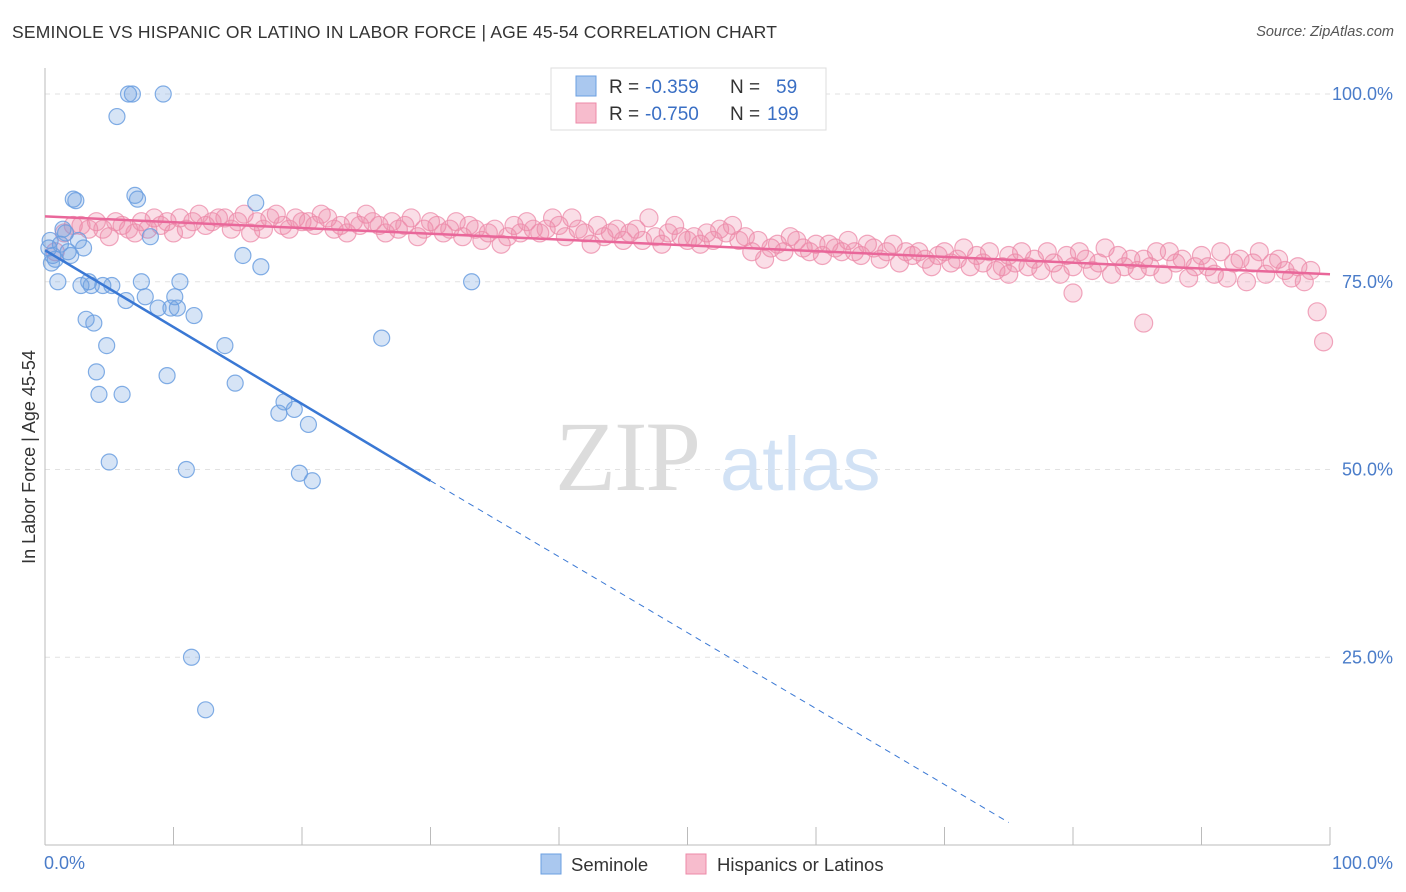  Describe the element at coordinates (745, 87) in the screenshot. I see `legend-n-label: N =` at that location.